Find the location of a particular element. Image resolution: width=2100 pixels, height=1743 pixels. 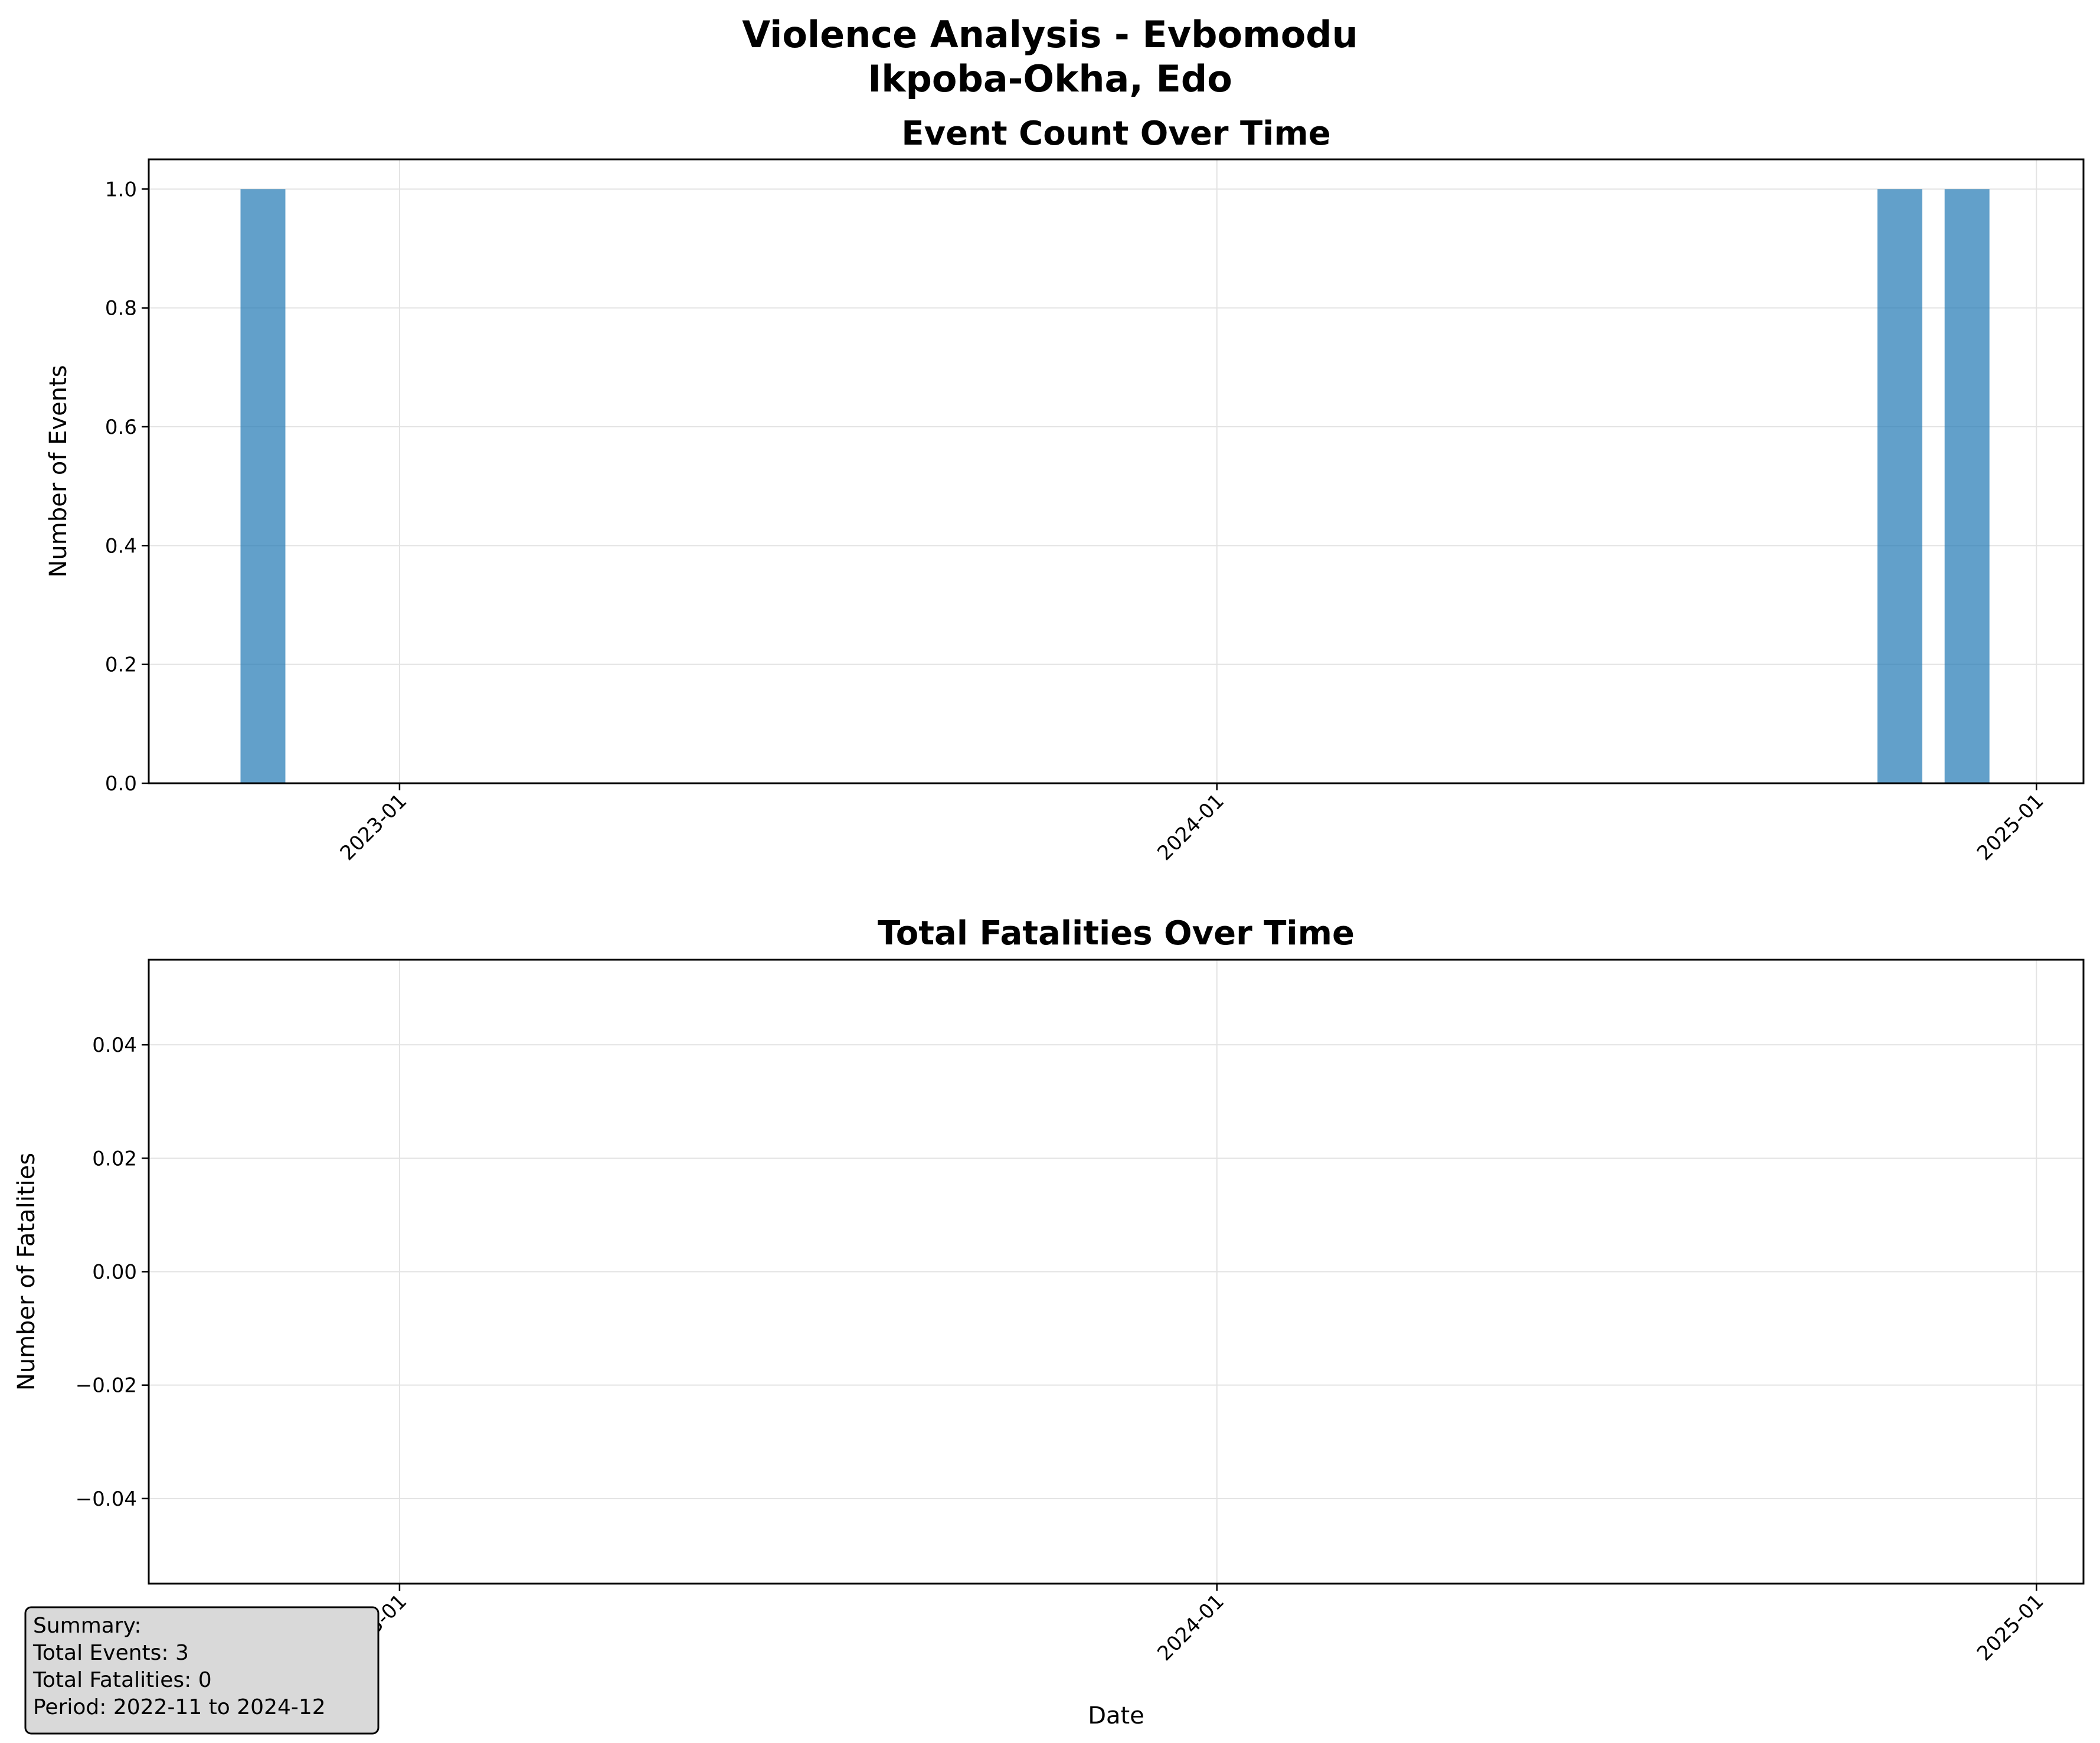

events-y-axis-label: Number of Events is located at coordinates (58, 471).